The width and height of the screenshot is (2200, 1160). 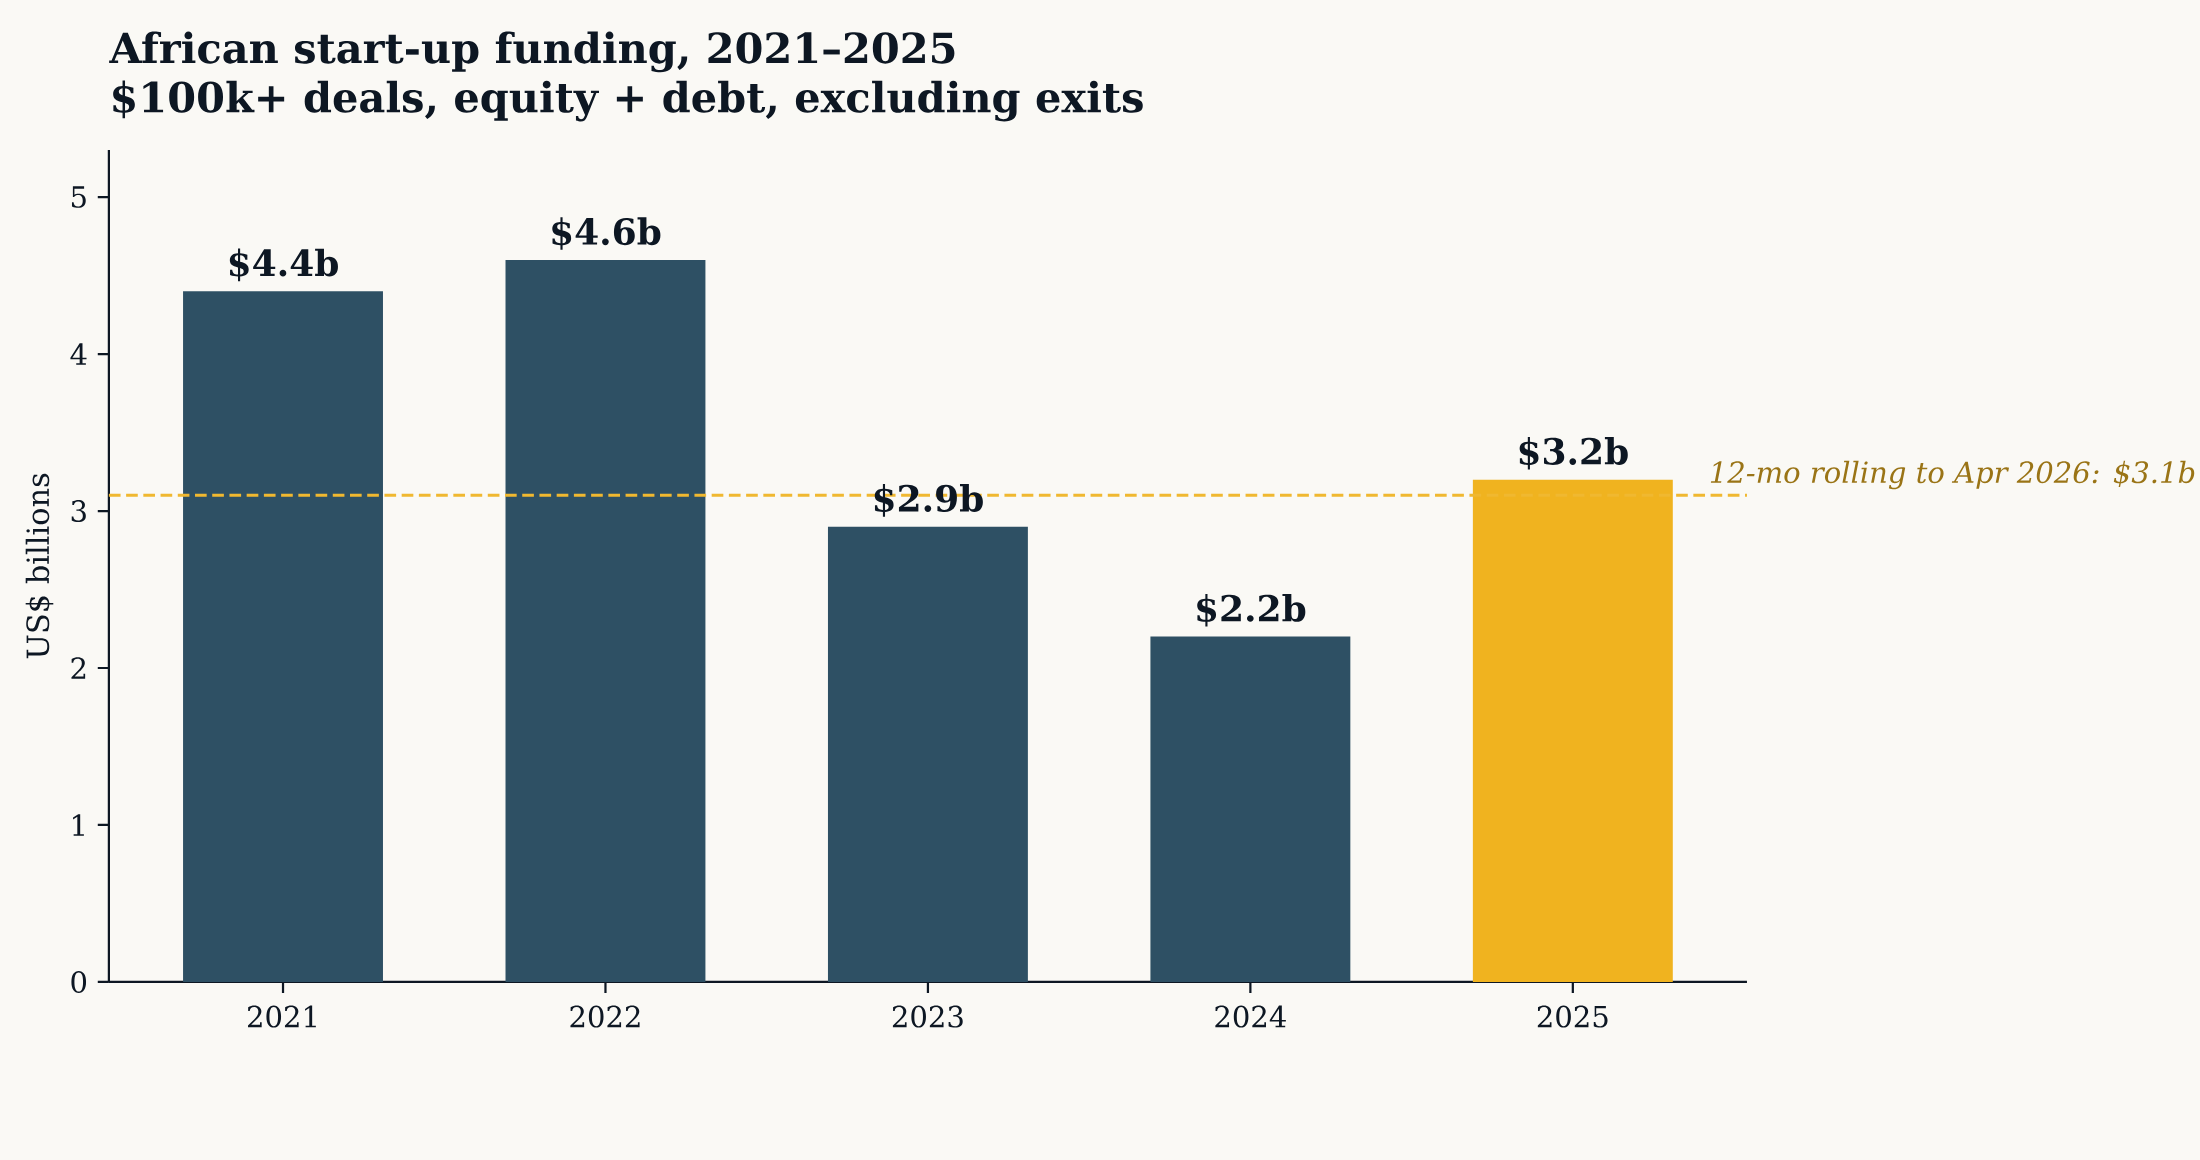 What do you see at coordinates (628, 101) in the screenshot?
I see `chart-subtitle: $100k+ deals, equity + debt, excluding exits` at bounding box center [628, 101].